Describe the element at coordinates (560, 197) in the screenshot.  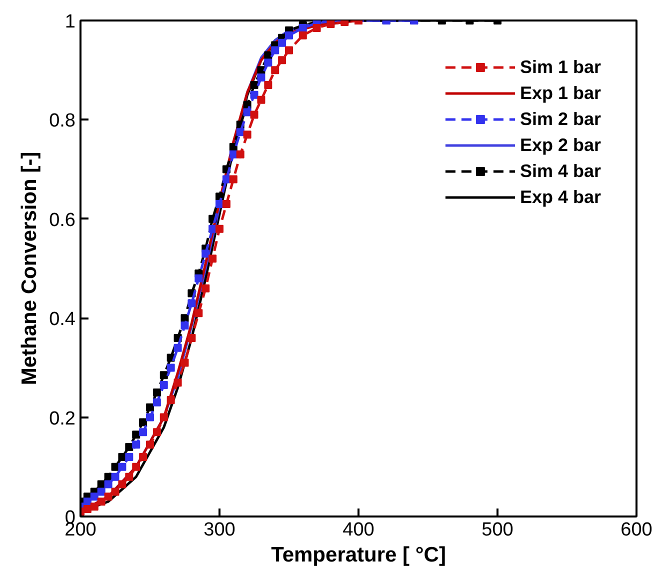
I see `legend-label: Exp 4 bar` at that location.